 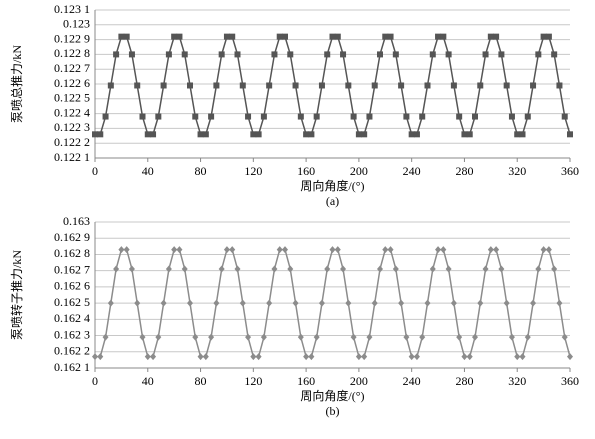 I want to click on x-axis-title: 周向角度/(°), so click(x=332, y=185).